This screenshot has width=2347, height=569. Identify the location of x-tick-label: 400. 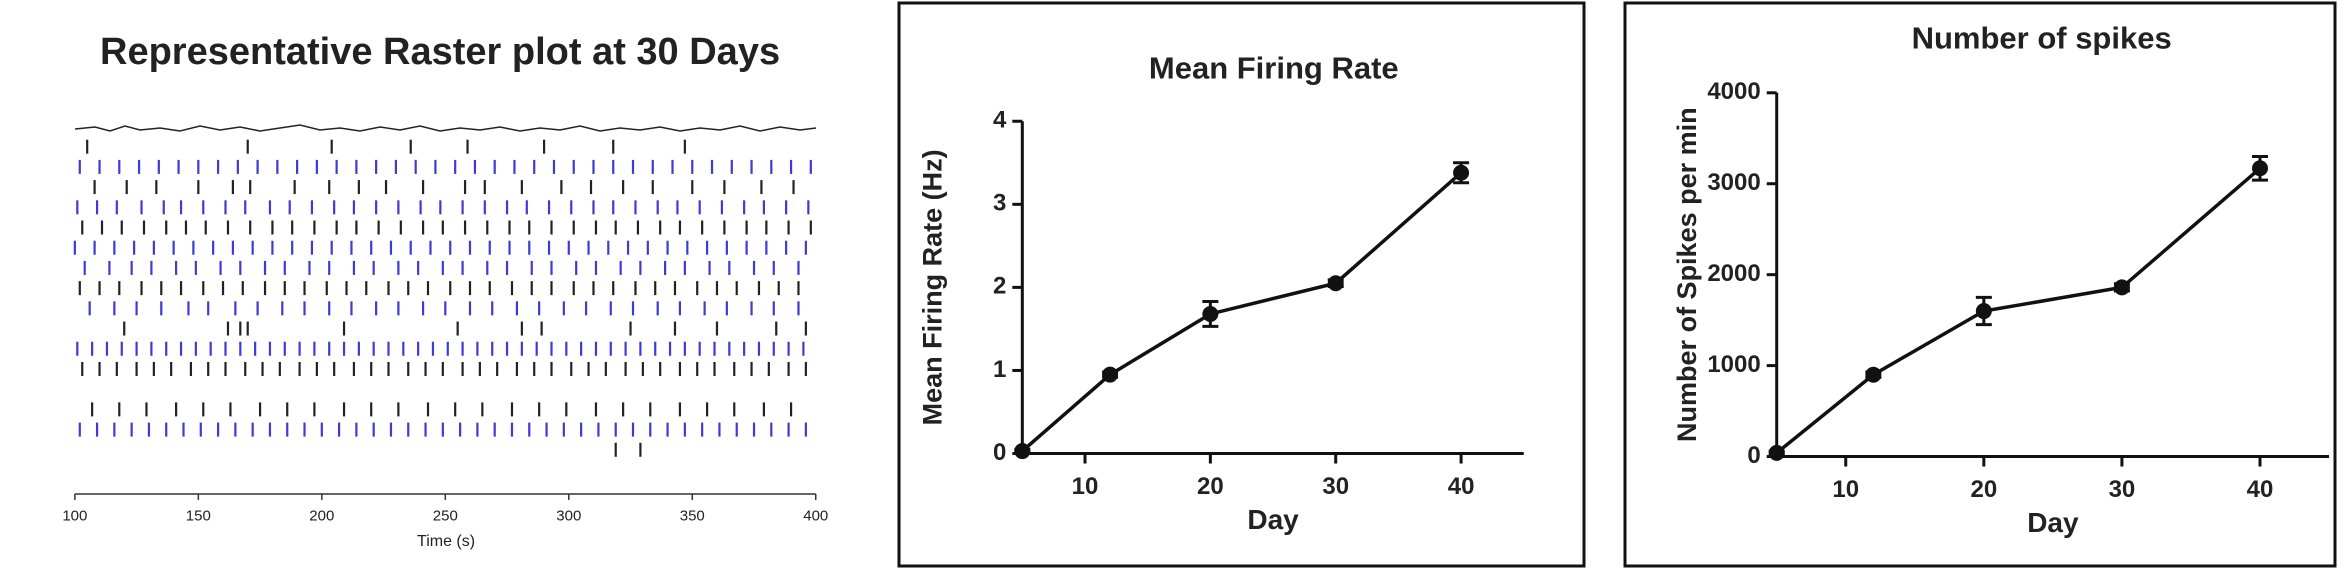
(815, 515).